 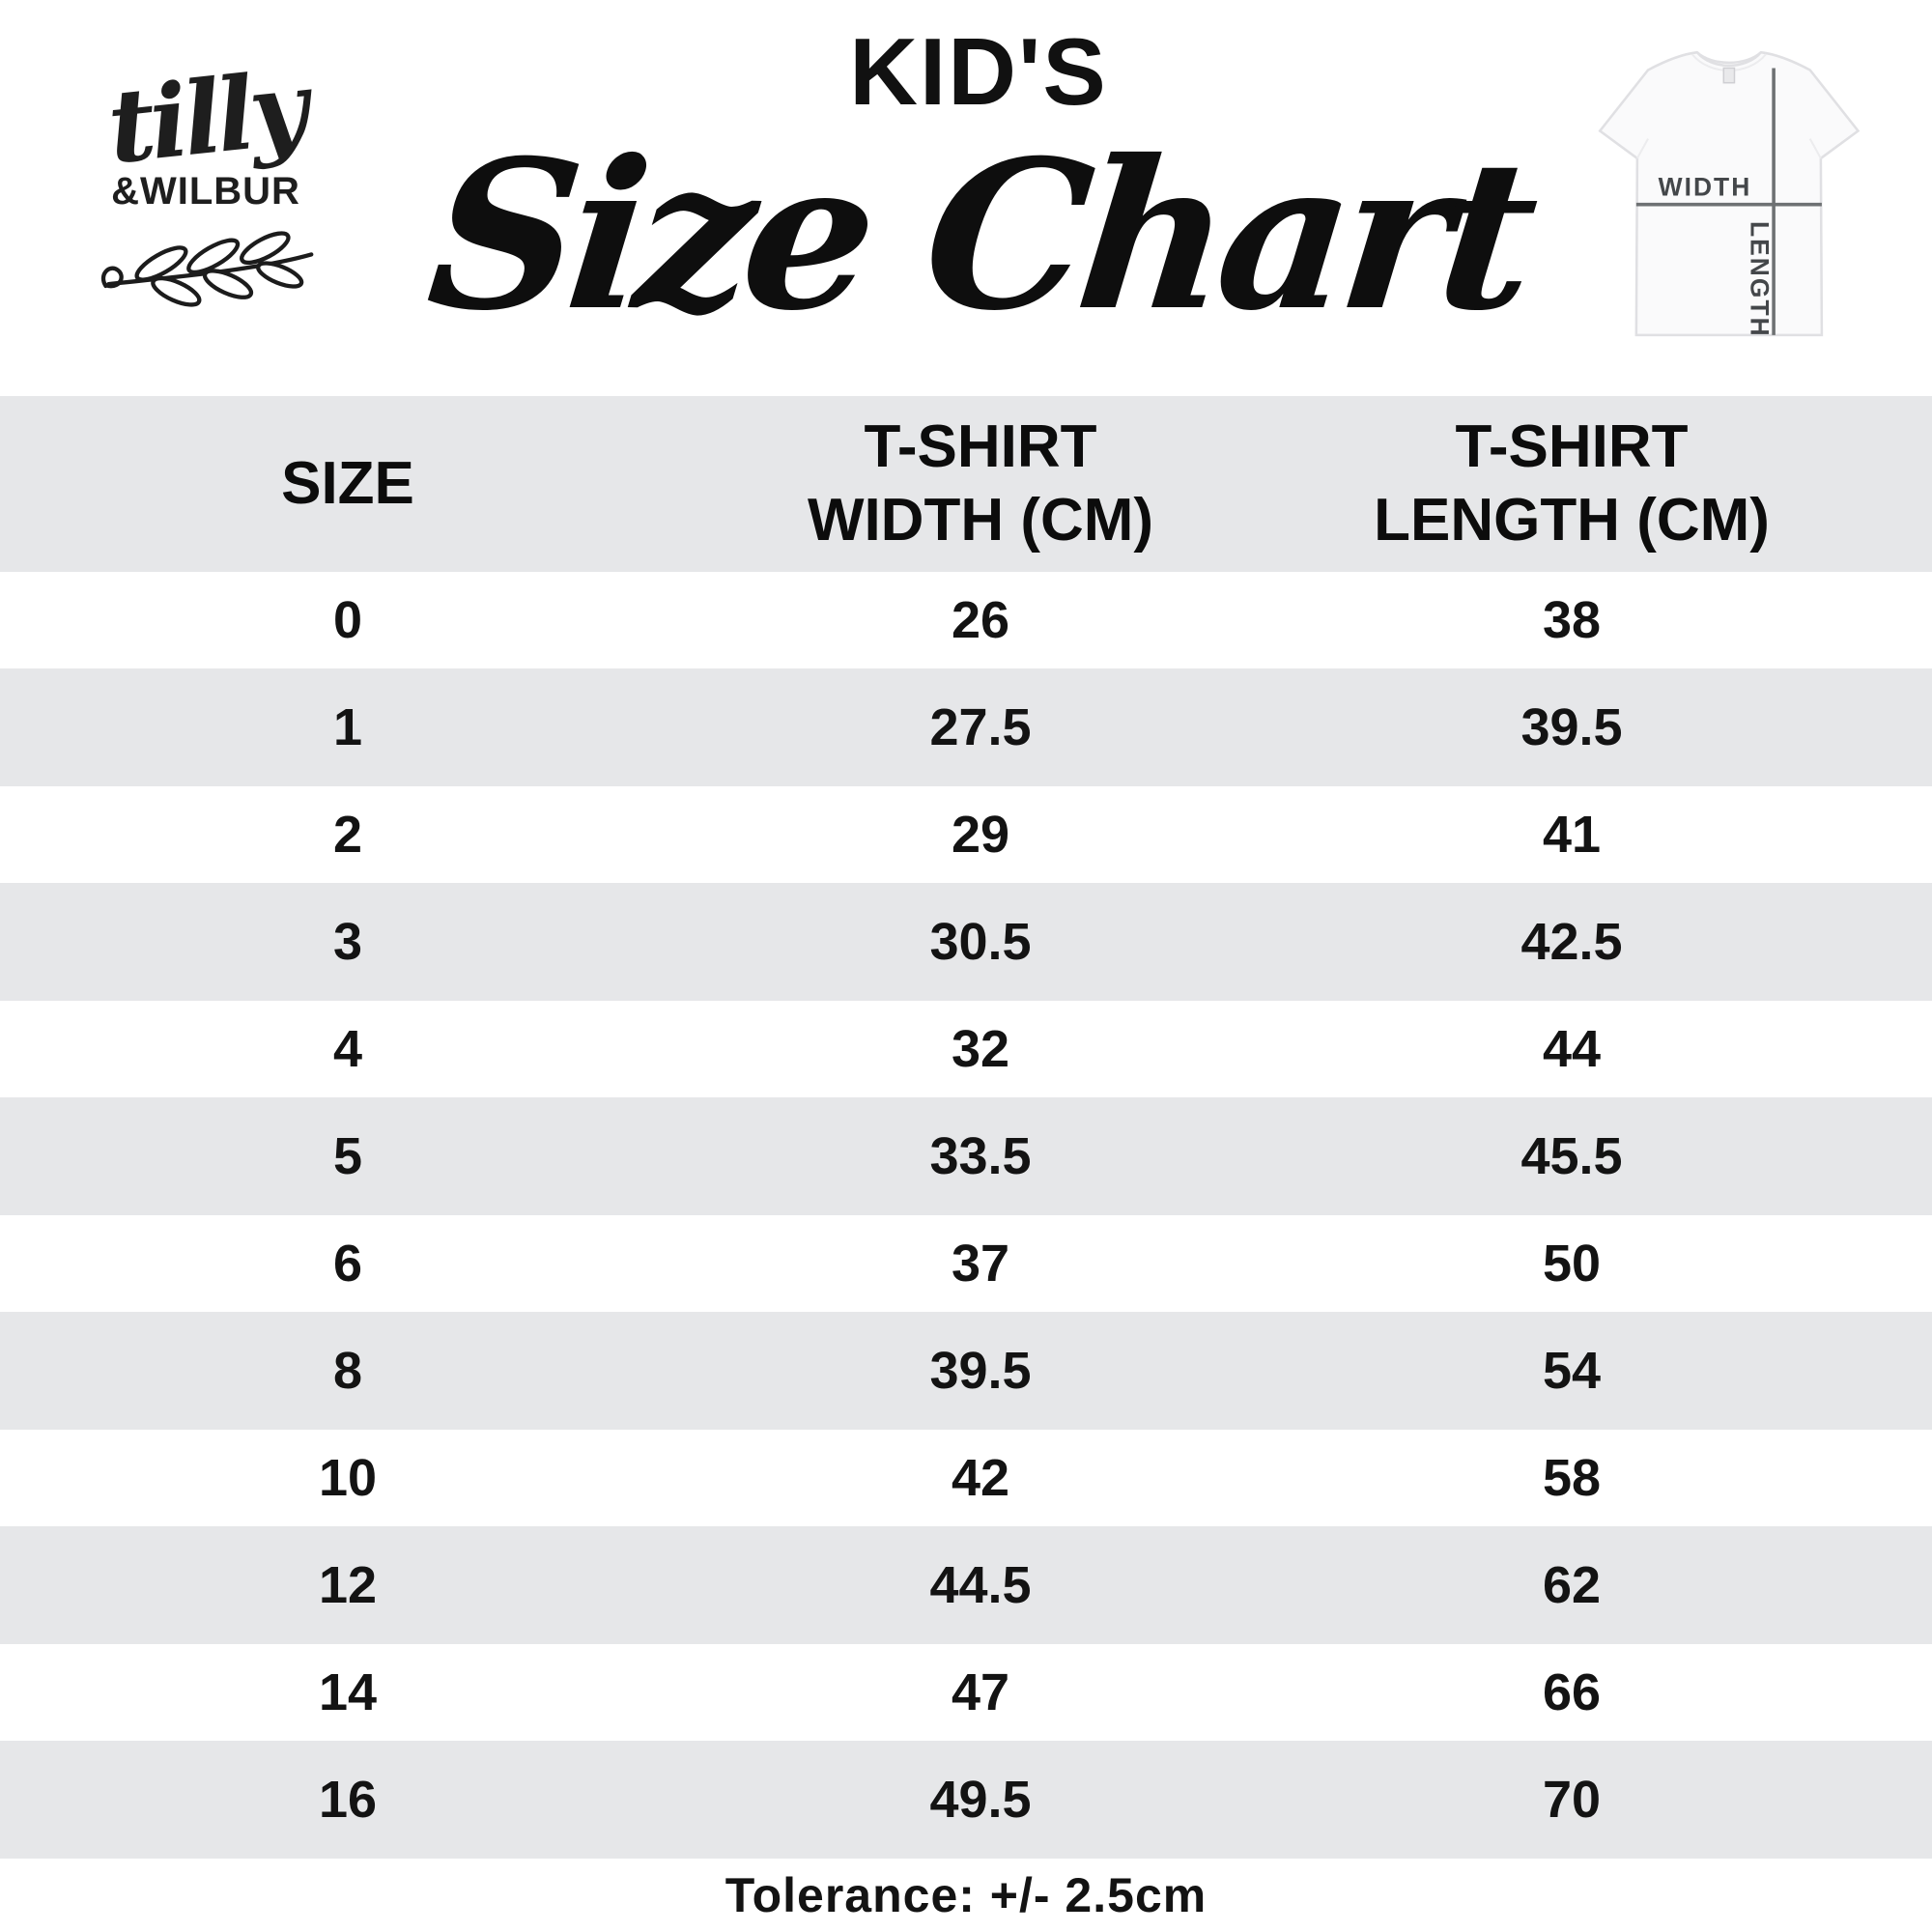 I want to click on width-value: 29, so click(x=980, y=835).